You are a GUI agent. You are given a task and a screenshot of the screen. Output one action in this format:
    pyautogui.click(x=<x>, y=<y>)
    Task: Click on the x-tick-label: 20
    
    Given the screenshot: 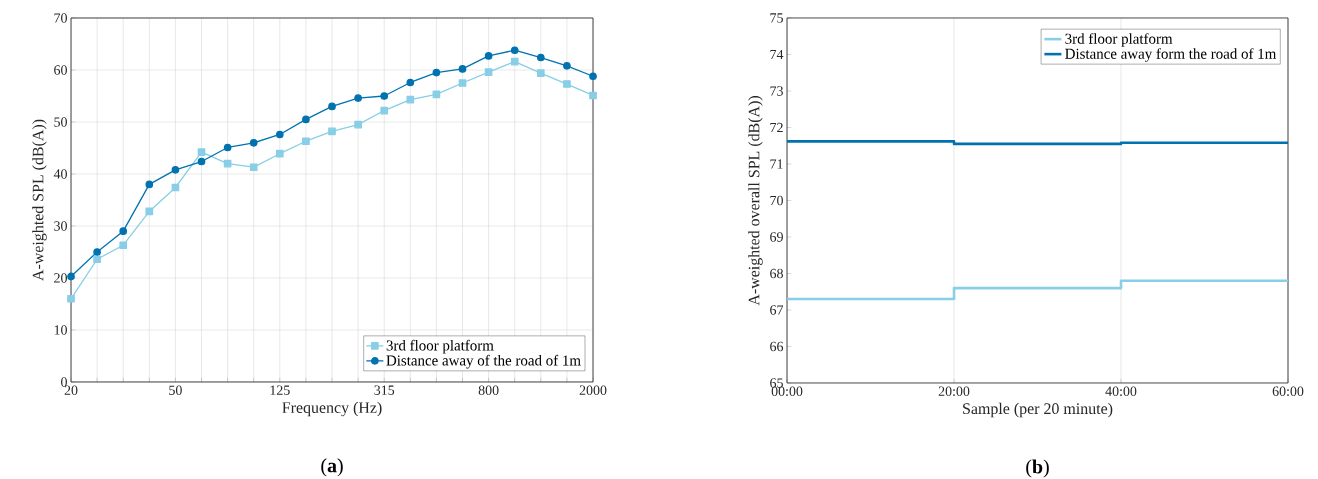 What is the action you would take?
    pyautogui.click(x=71, y=390)
    